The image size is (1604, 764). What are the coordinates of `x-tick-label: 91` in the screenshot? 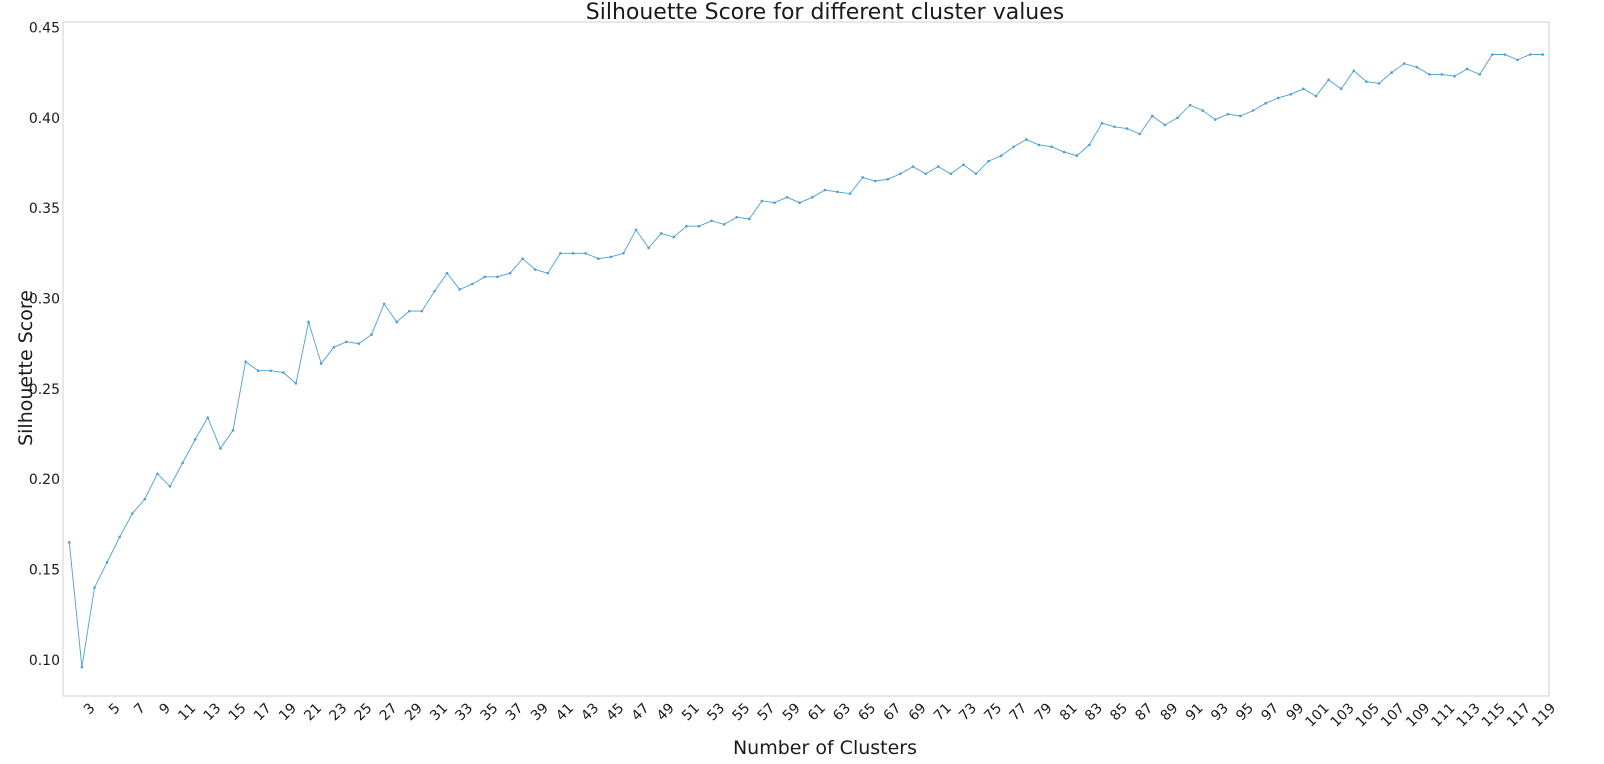 It's located at (1195, 712).